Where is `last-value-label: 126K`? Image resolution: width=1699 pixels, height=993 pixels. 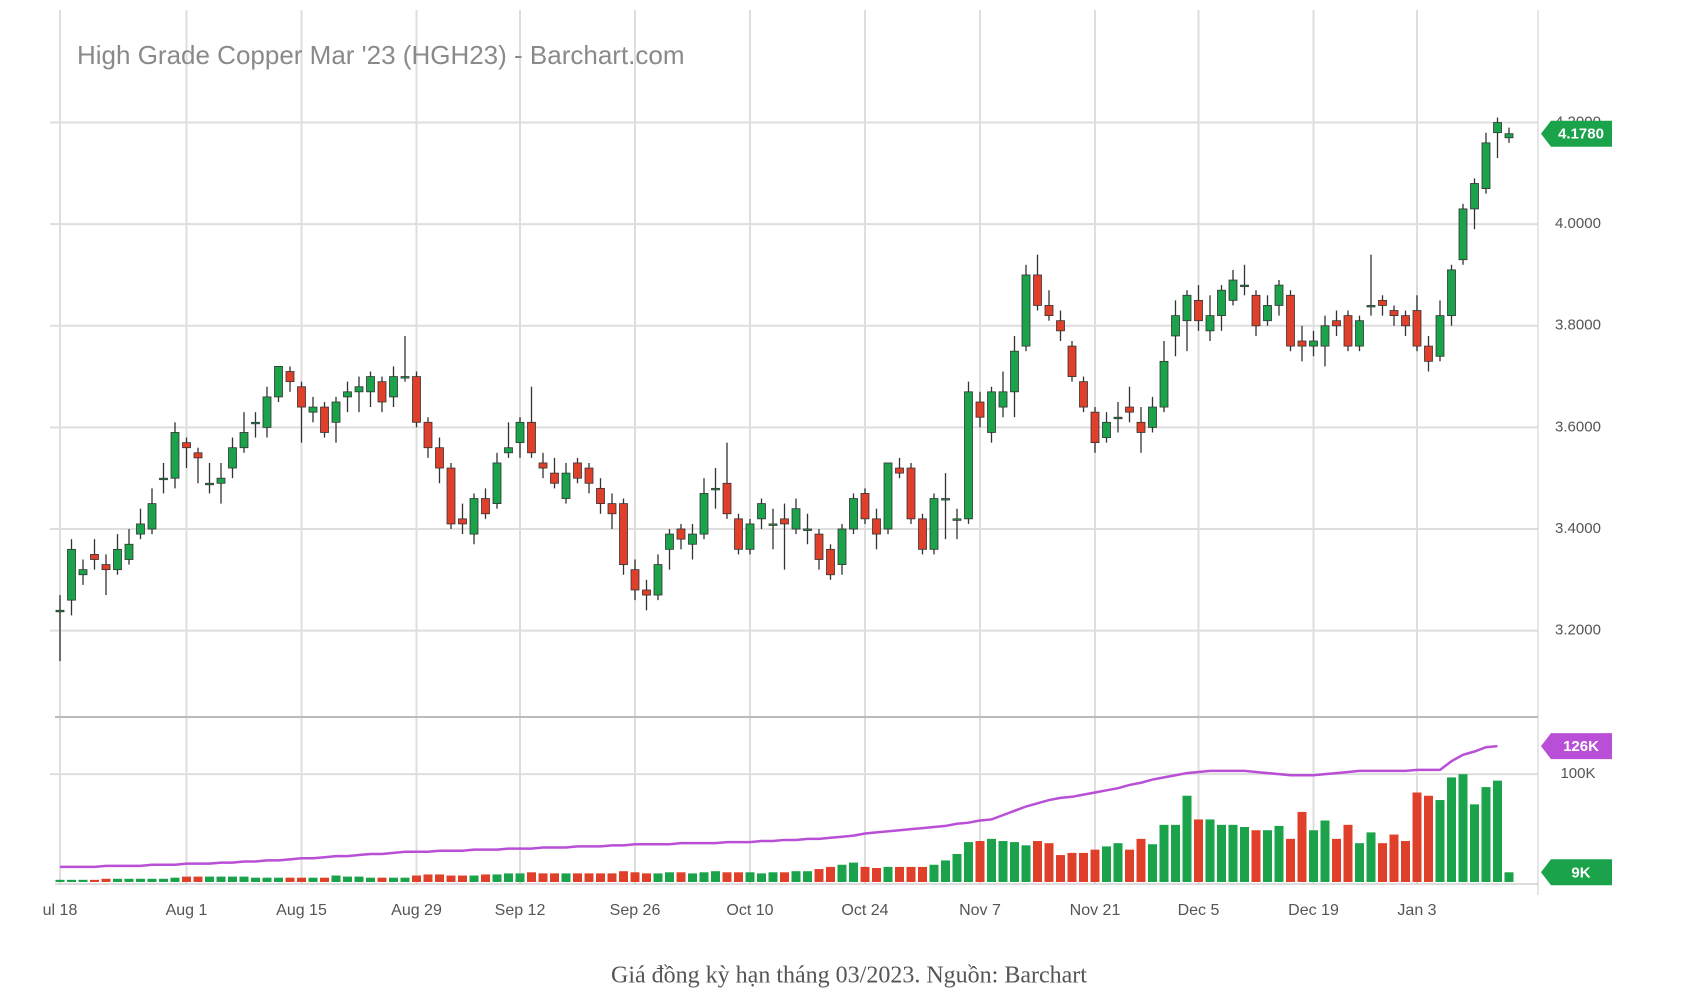
last-value-label: 126K is located at coordinates (1581, 746).